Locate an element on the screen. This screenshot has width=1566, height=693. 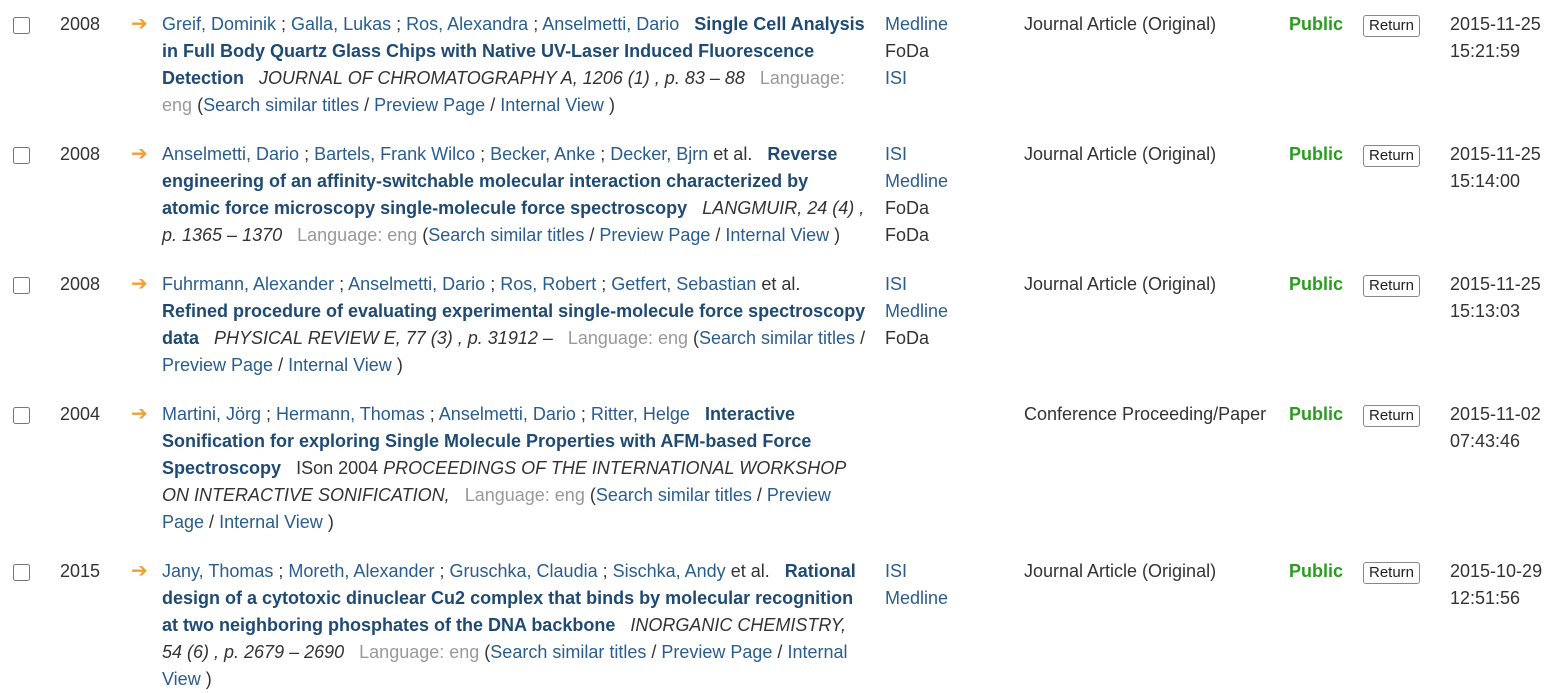
author-link: Greif, Dominik is located at coordinates (219, 24).